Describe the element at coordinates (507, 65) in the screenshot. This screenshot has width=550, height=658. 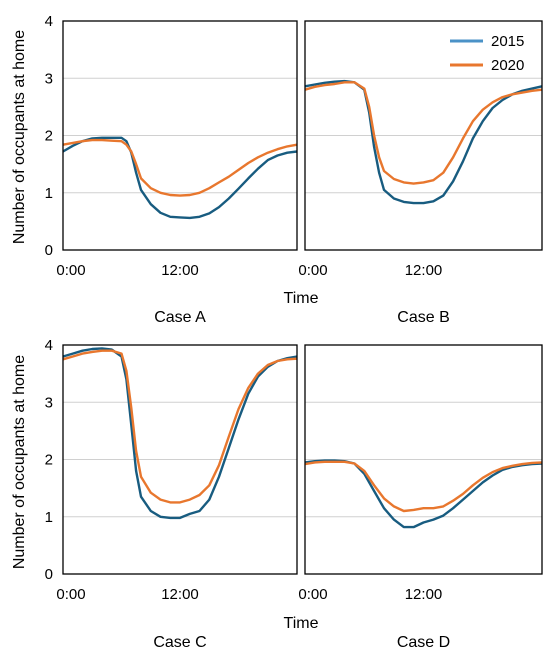
I see `legend-label-2020: 2020` at that location.